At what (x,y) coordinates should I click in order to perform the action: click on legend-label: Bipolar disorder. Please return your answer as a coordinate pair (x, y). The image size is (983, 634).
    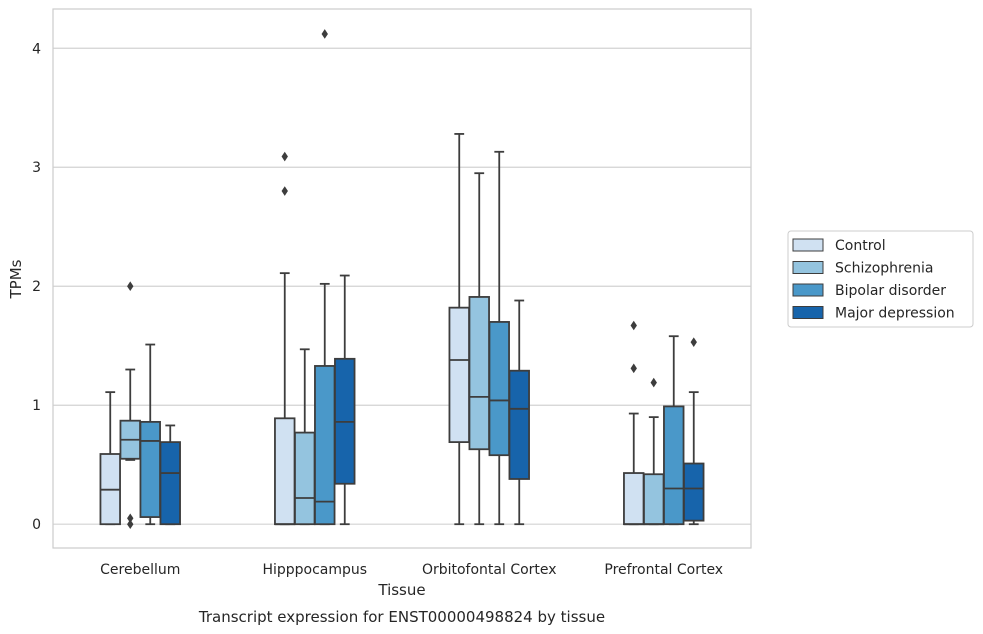
    Looking at the image, I should click on (890, 291).